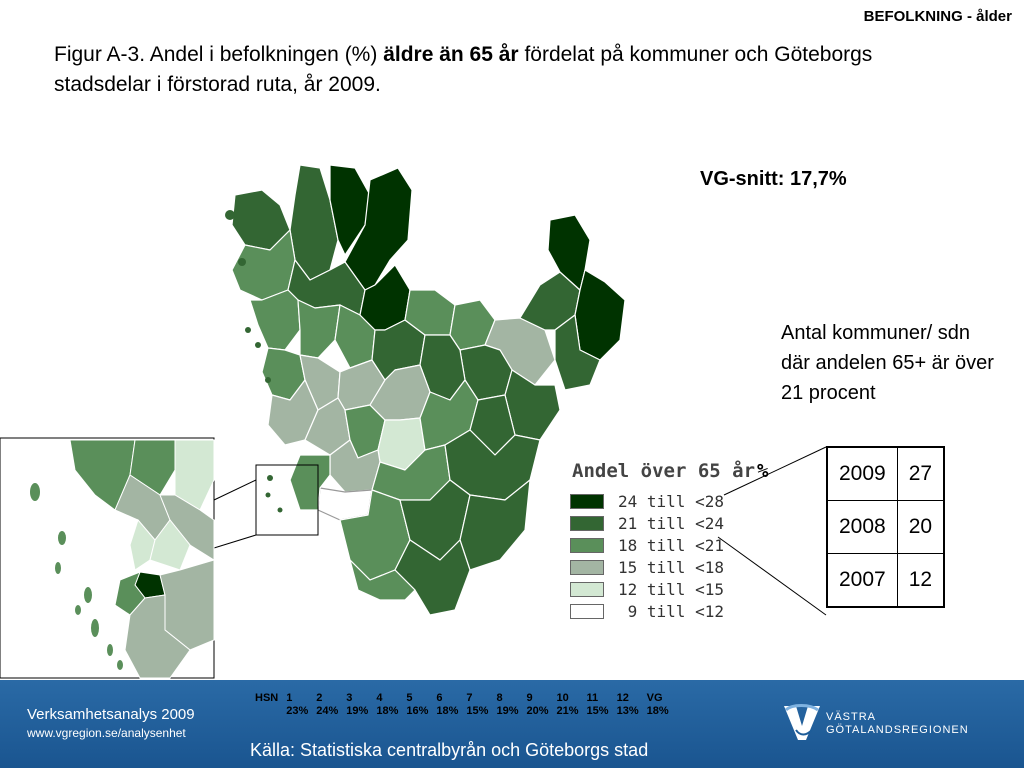  What do you see at coordinates (529, 698) in the screenshot?
I see `hsn-number: 9` at bounding box center [529, 698].